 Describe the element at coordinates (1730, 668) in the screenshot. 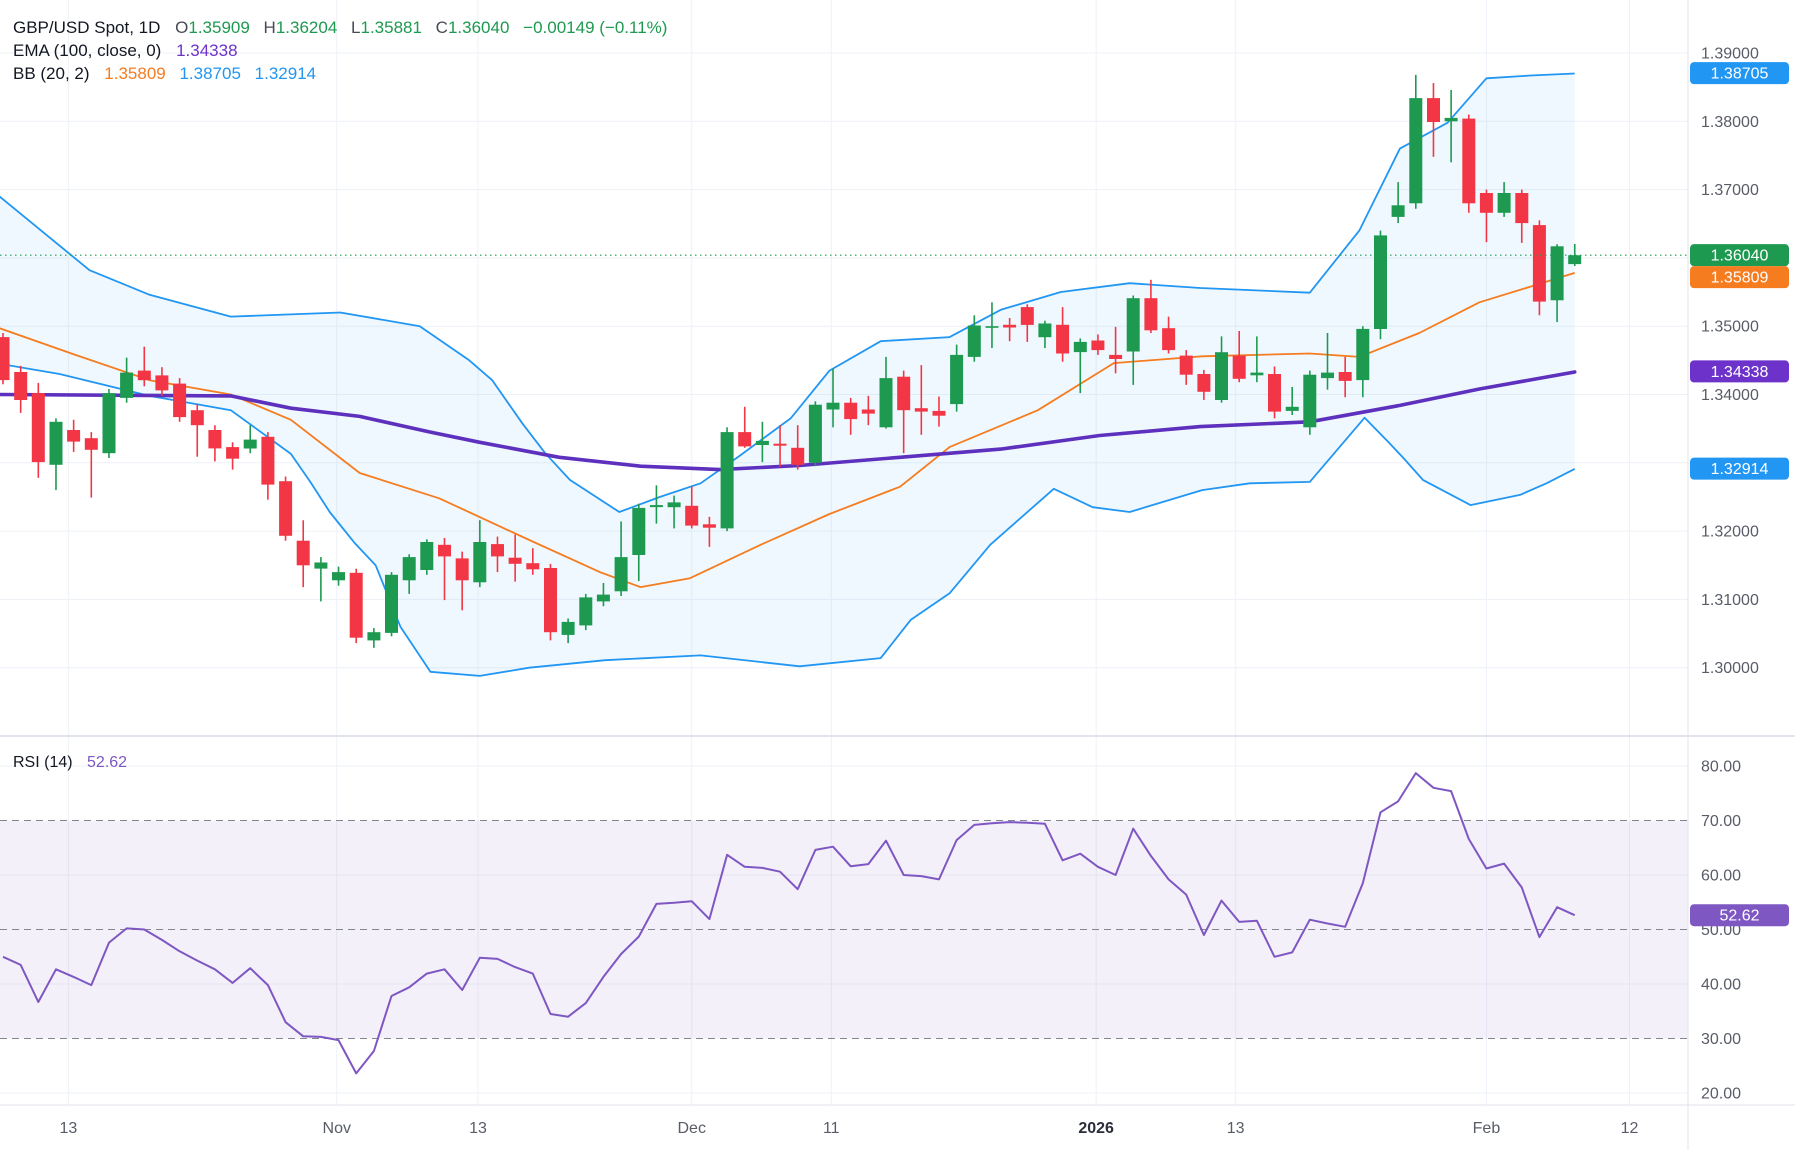

I see `price-tick-label: 1.30000` at that location.